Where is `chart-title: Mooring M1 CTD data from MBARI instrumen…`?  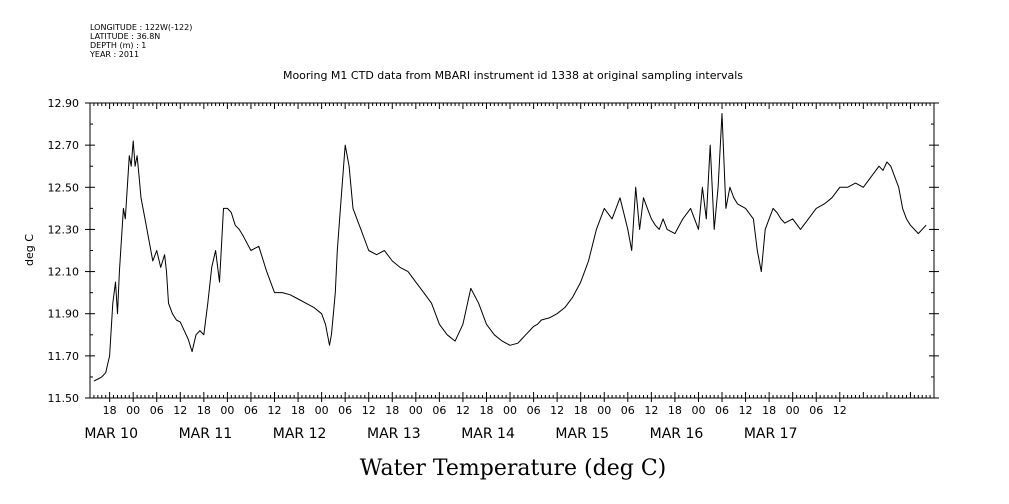
chart-title: Mooring M1 CTD data from MBARI instrumen… is located at coordinates (513, 75).